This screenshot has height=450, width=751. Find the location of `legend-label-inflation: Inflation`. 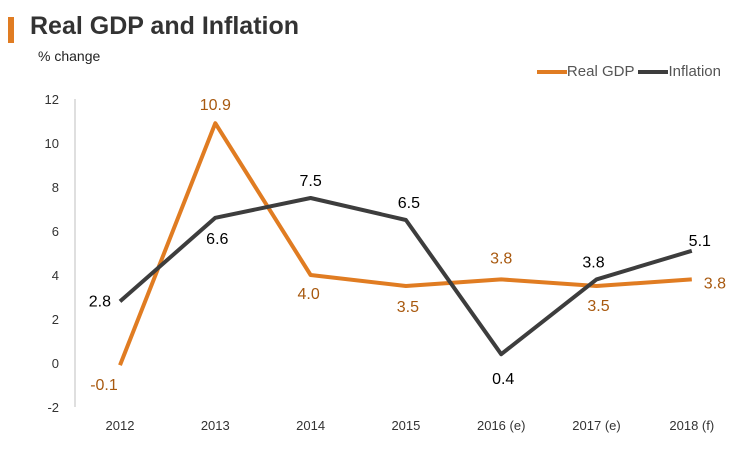

legend-label-inflation: Inflation is located at coordinates (694, 71).